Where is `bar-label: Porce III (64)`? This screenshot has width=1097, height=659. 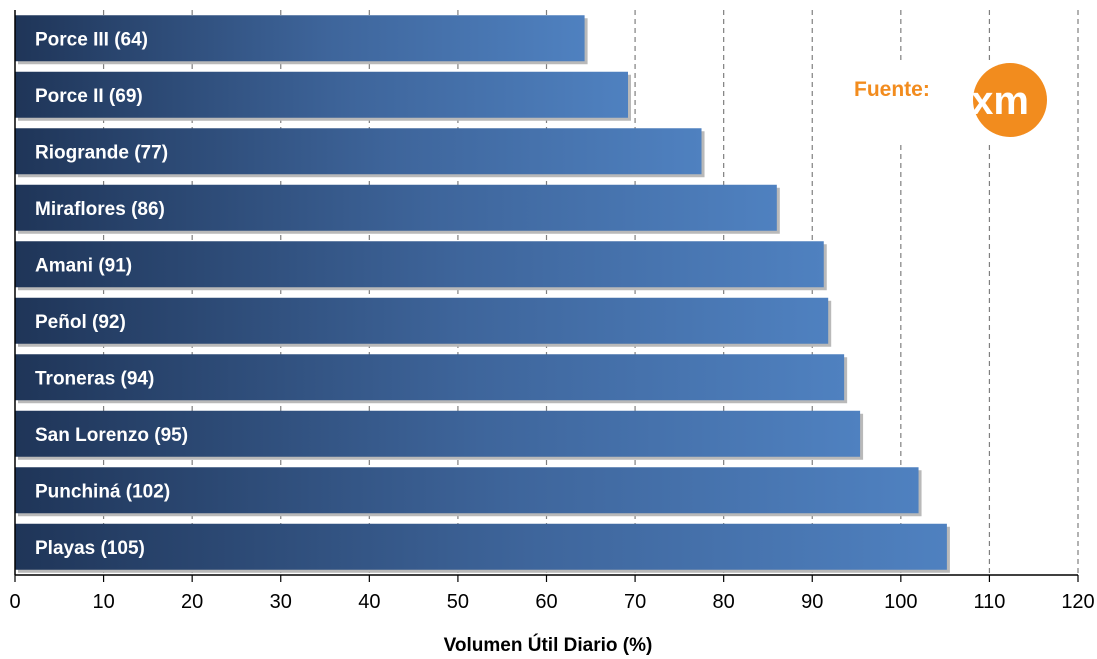
bar-label: Porce III (64) is located at coordinates (91, 39).